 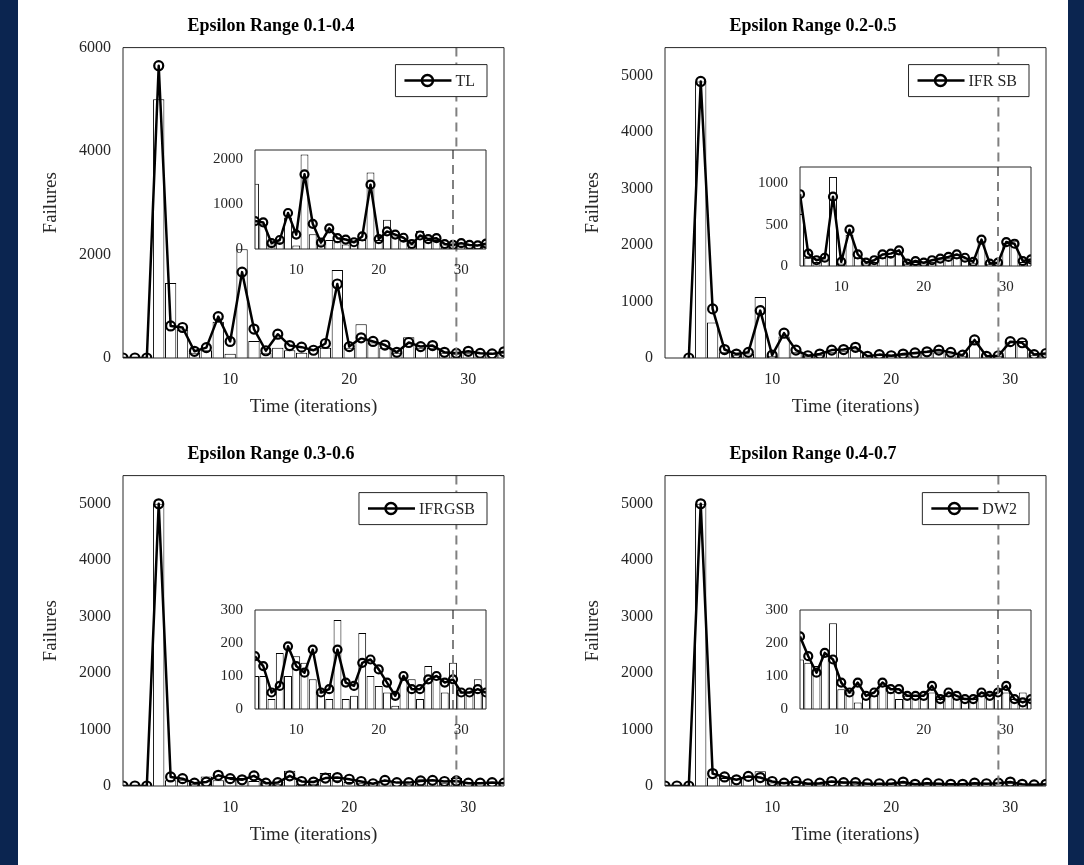 What do you see at coordinates (992, 80) in the screenshot?
I see `legend-label: IFR SB` at bounding box center [992, 80].